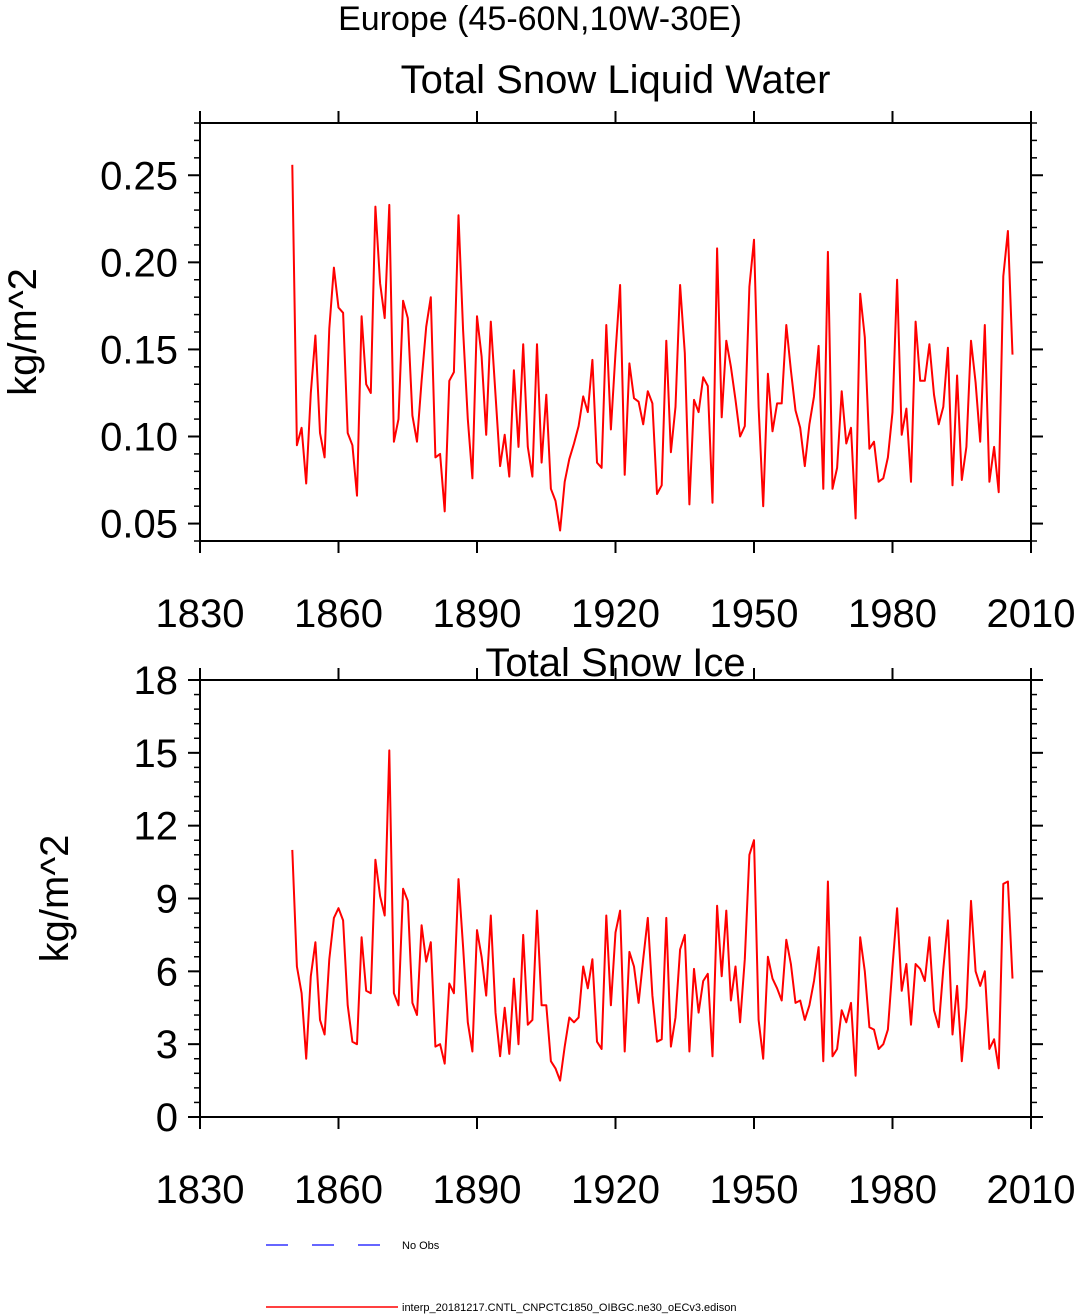 The width and height of the screenshot is (1080, 1315). I want to click on y-tick-label: 0.25, so click(139, 176).